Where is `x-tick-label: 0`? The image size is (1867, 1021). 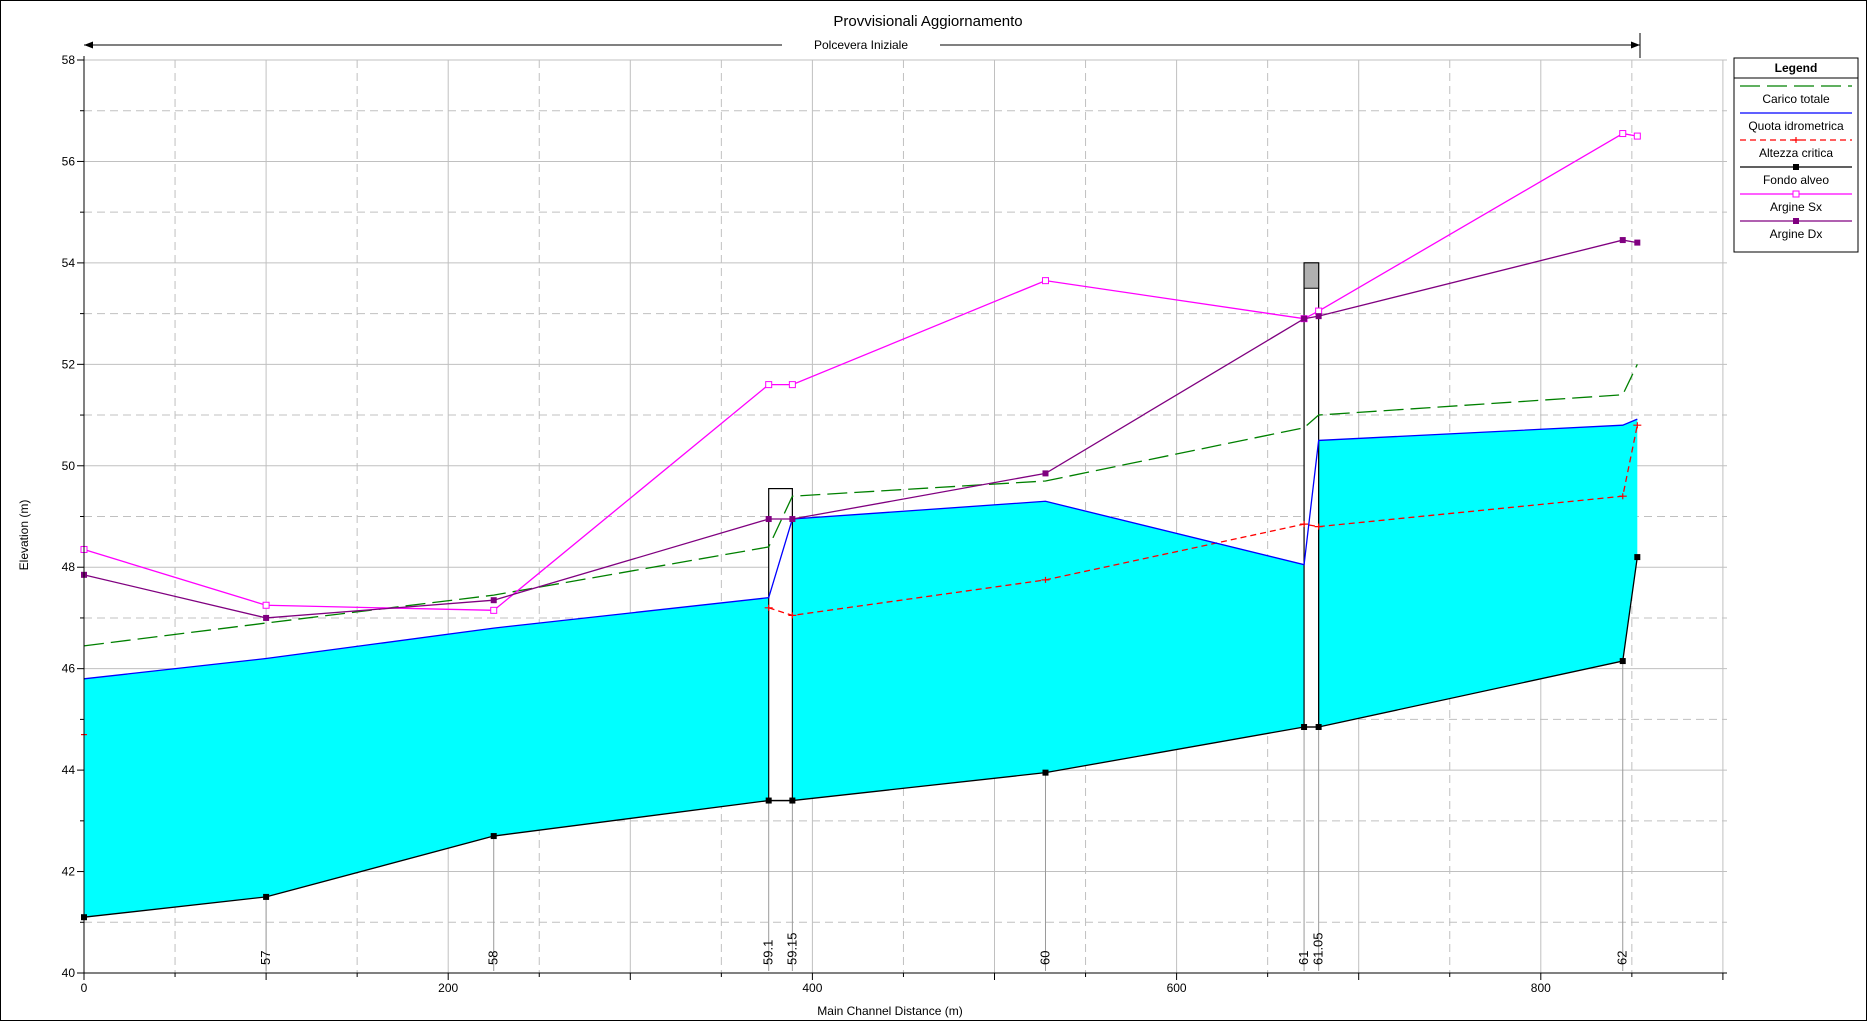 x-tick-label: 0 is located at coordinates (84, 988).